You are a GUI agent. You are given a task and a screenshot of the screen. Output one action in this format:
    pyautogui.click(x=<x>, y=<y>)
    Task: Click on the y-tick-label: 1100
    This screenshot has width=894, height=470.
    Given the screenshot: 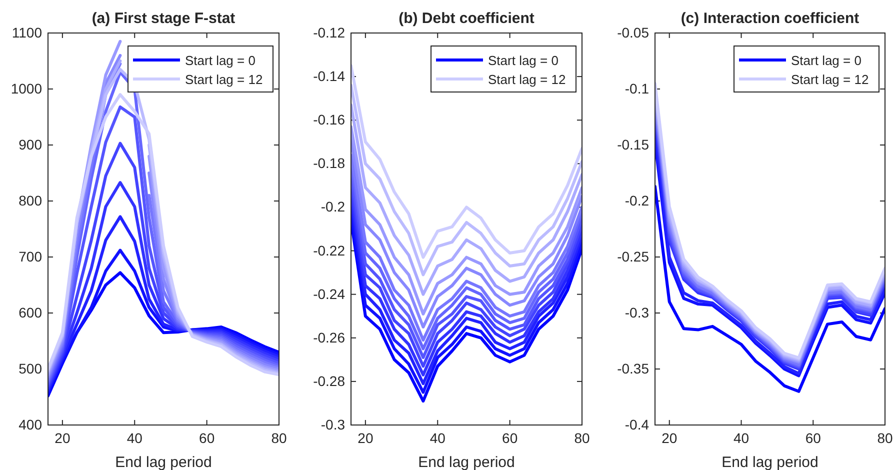 What is the action you would take?
    pyautogui.click(x=27, y=32)
    